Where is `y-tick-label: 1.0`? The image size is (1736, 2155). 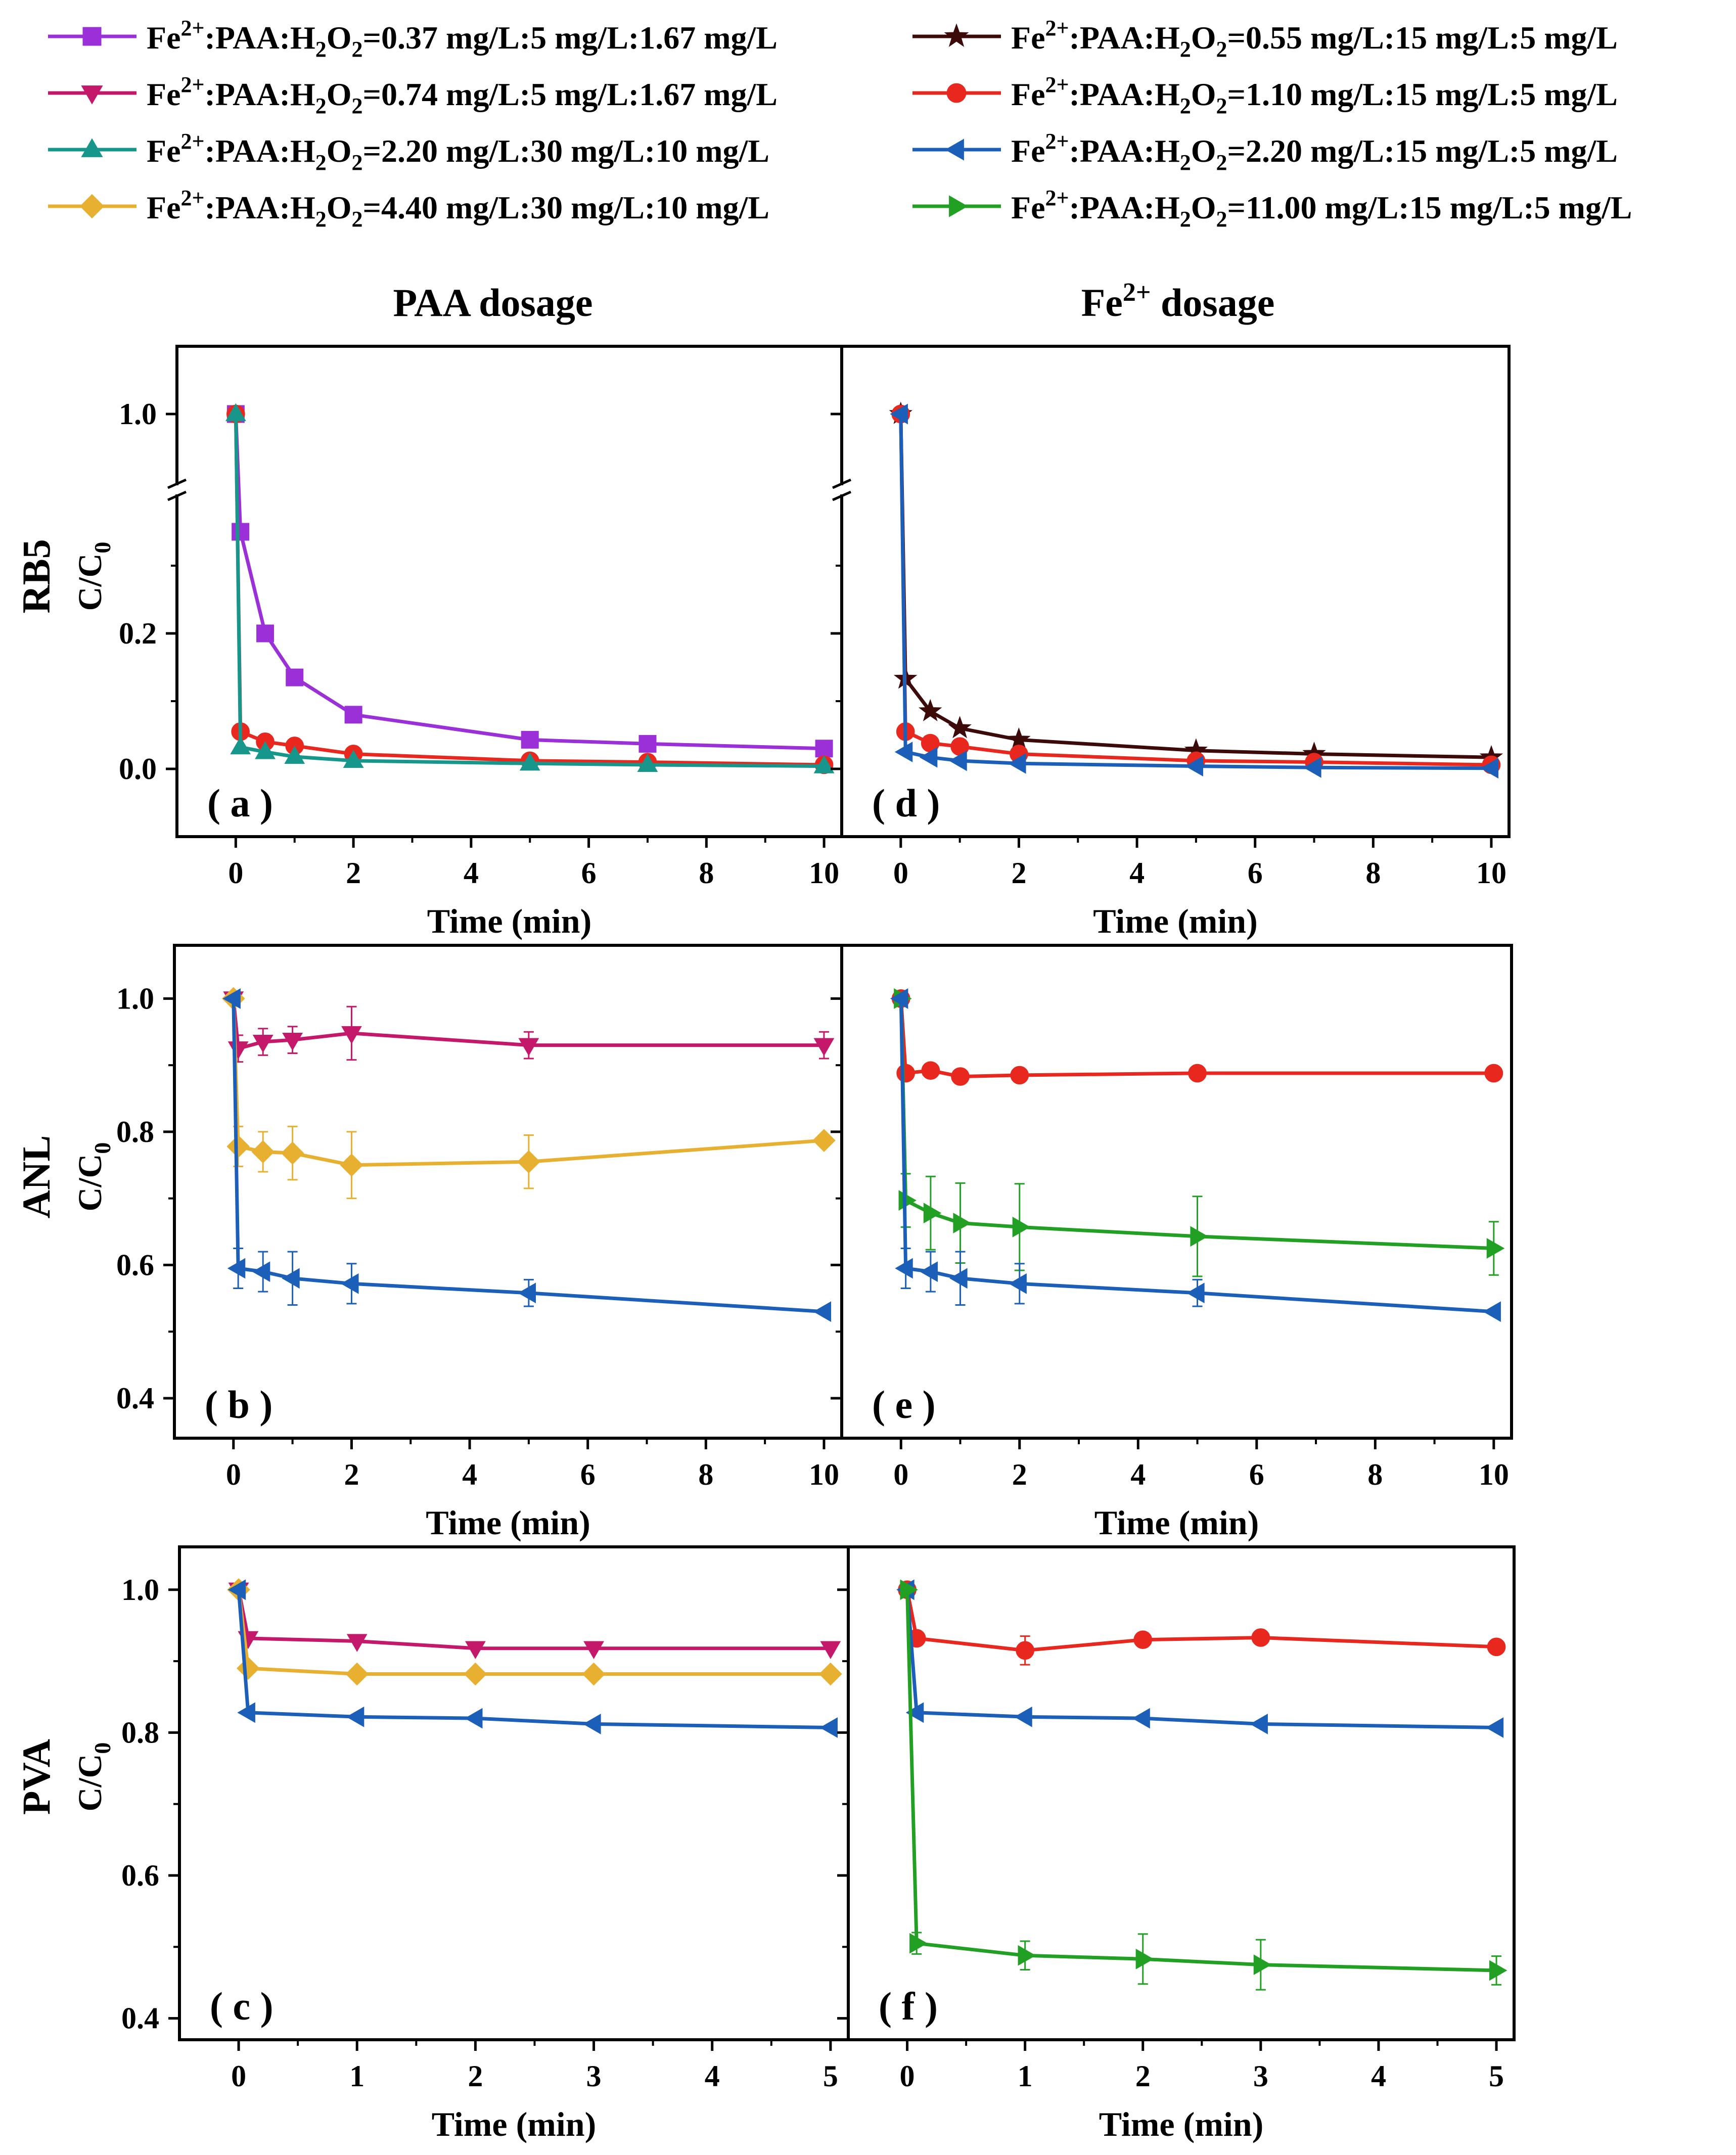
y-tick-label: 1.0 is located at coordinates (135, 999).